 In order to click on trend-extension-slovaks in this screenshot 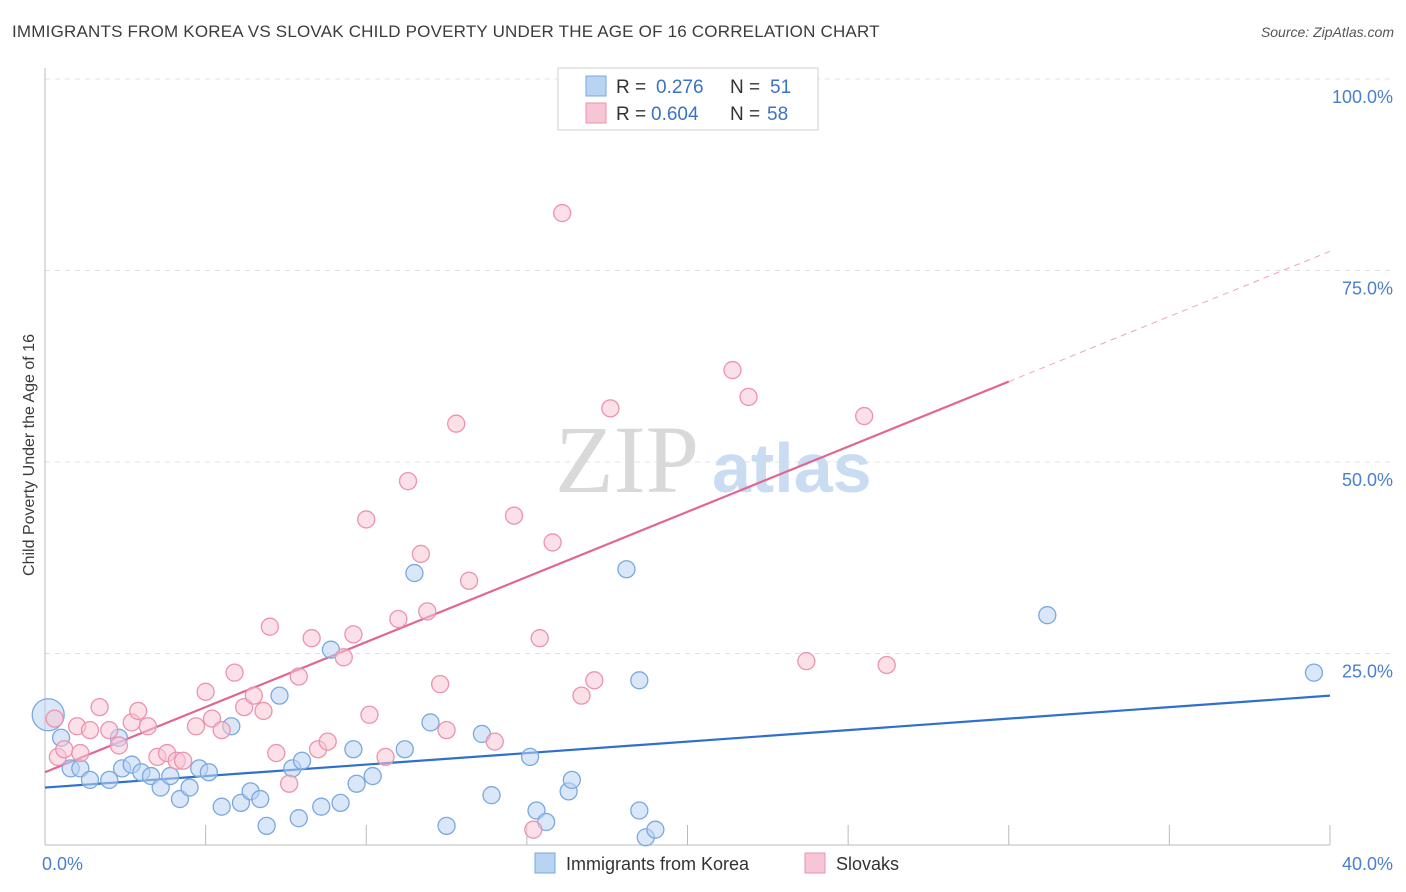, I will do `click(1169, 316)`.